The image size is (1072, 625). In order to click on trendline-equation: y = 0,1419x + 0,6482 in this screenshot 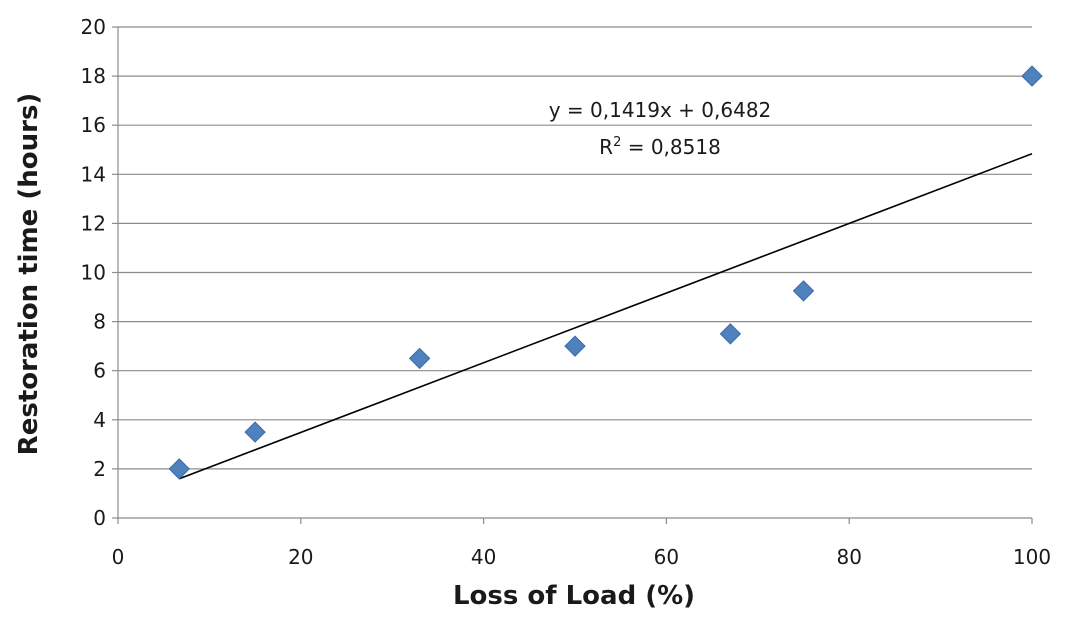, I will do `click(660, 110)`.